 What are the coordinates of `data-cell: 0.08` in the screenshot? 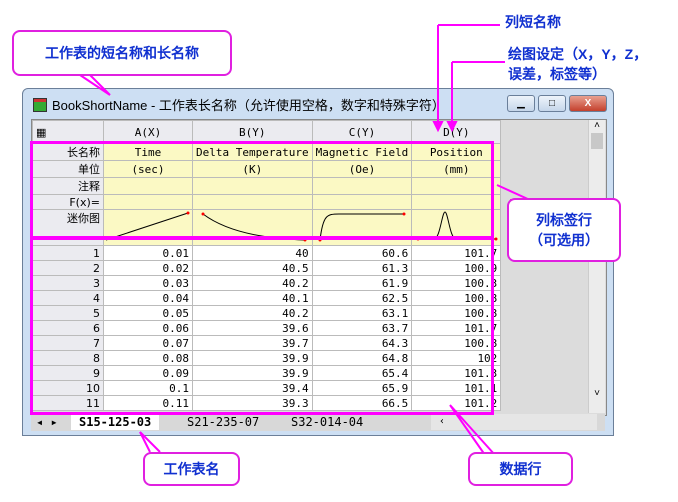 It's located at (148, 358).